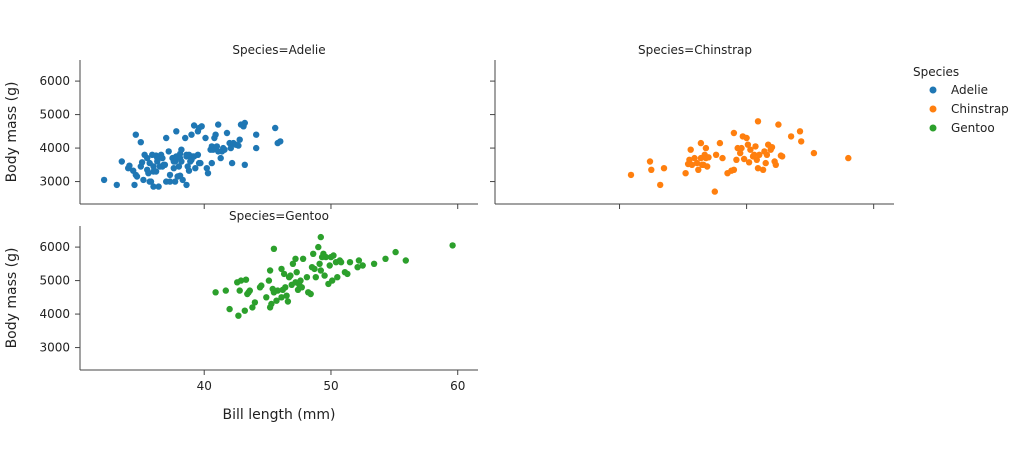 The height and width of the screenshot is (450, 1029). I want to click on x-tick-label: 50, so click(330, 386).